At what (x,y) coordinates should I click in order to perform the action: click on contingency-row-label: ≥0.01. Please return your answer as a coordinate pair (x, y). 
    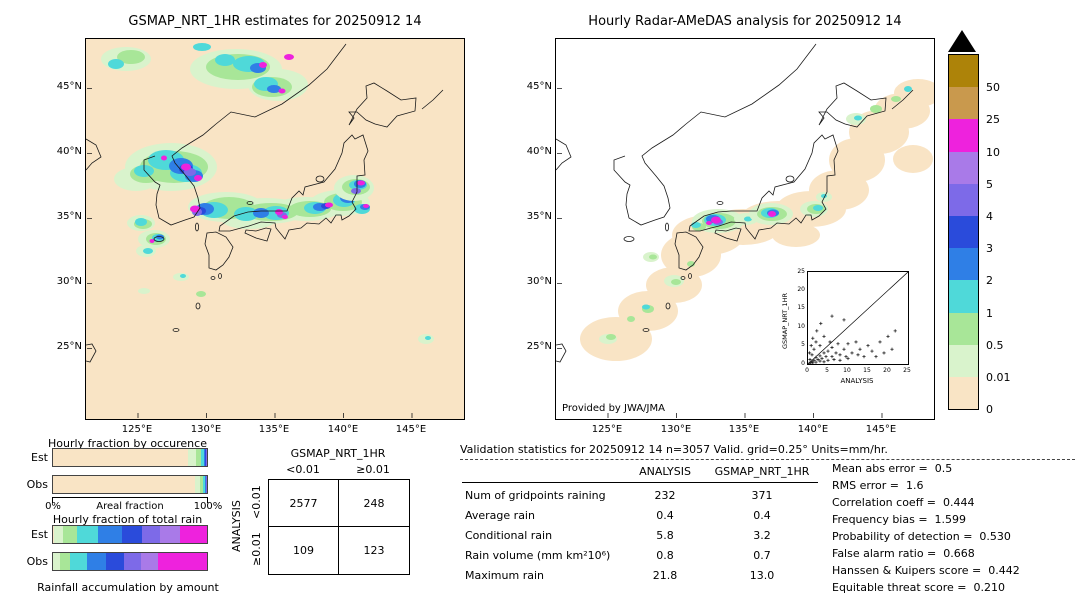
    Looking at the image, I should click on (256, 549).